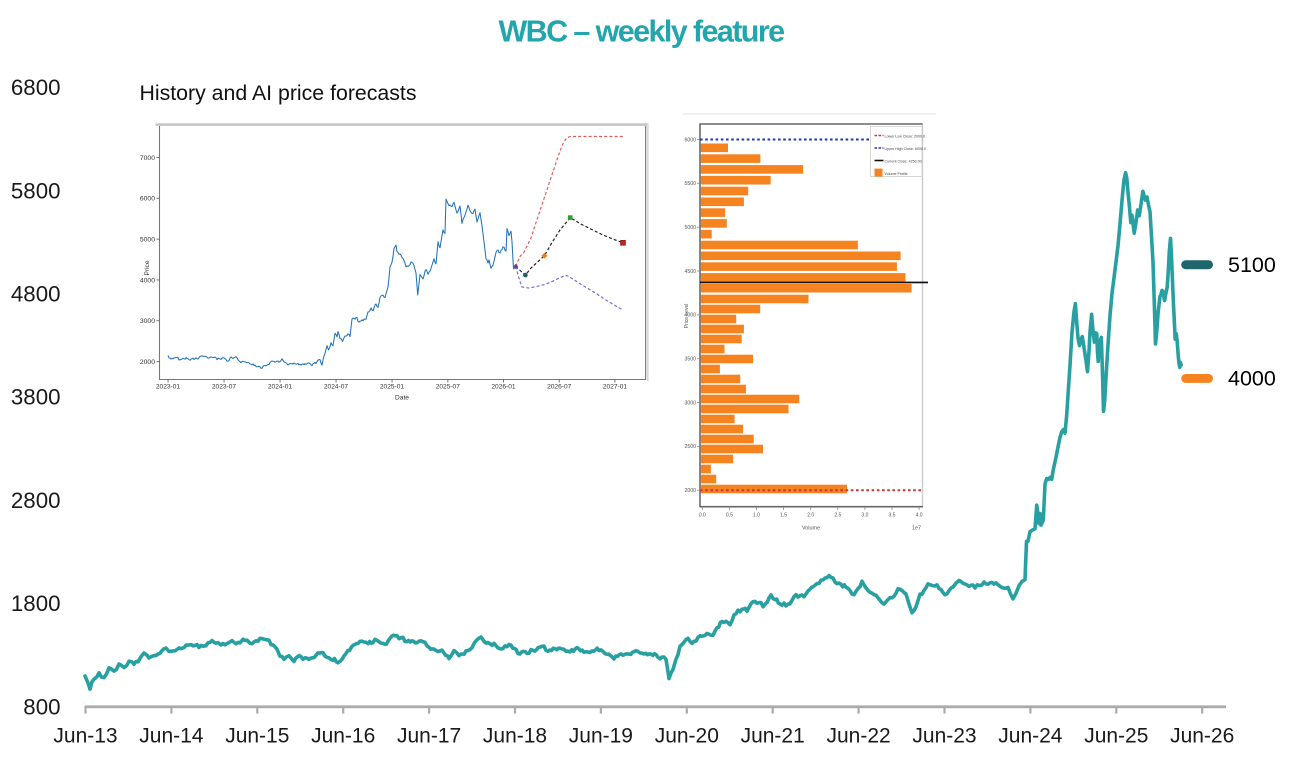 This screenshot has height=780, width=1300. I want to click on svg-text: Jun-24, so click(1030, 735).